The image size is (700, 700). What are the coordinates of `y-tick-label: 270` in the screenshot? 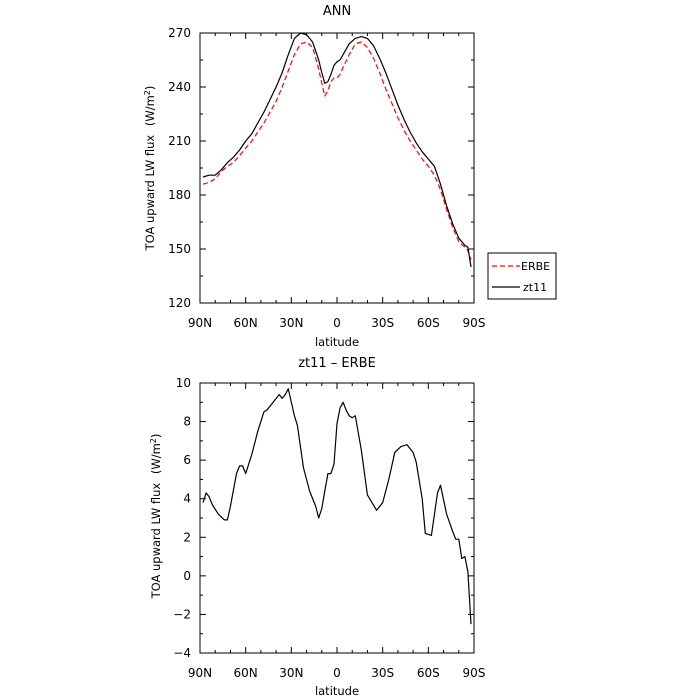 It's located at (179, 33).